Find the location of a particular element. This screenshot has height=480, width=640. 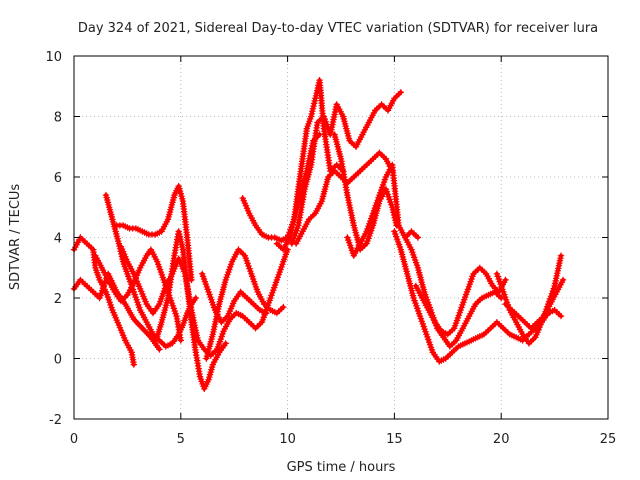

x-tick-label: 15 is located at coordinates (394, 439).